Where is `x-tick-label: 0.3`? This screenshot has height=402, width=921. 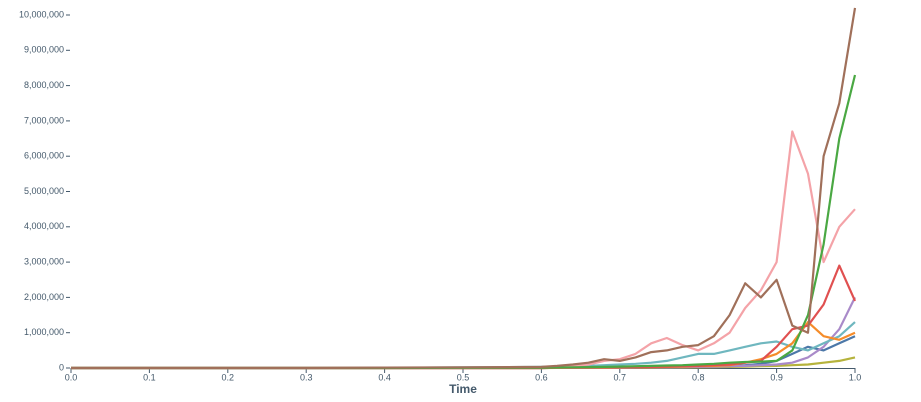
x-tick-label: 0.3 is located at coordinates (306, 377).